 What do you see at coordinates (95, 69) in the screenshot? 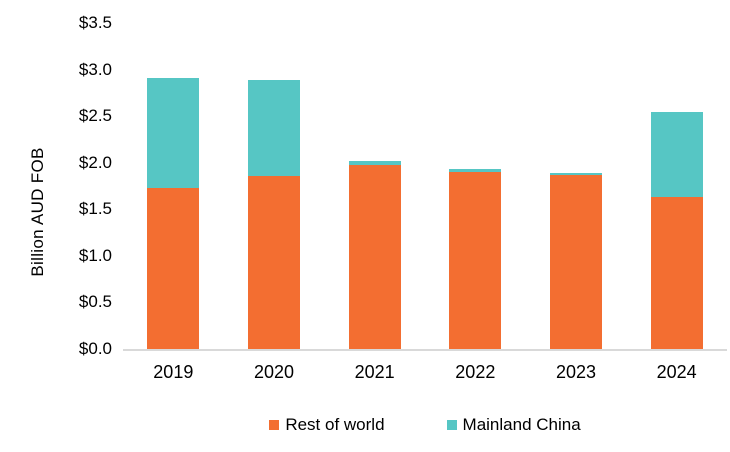
I see `y-tick-label-3-0: $3.0` at bounding box center [95, 69].